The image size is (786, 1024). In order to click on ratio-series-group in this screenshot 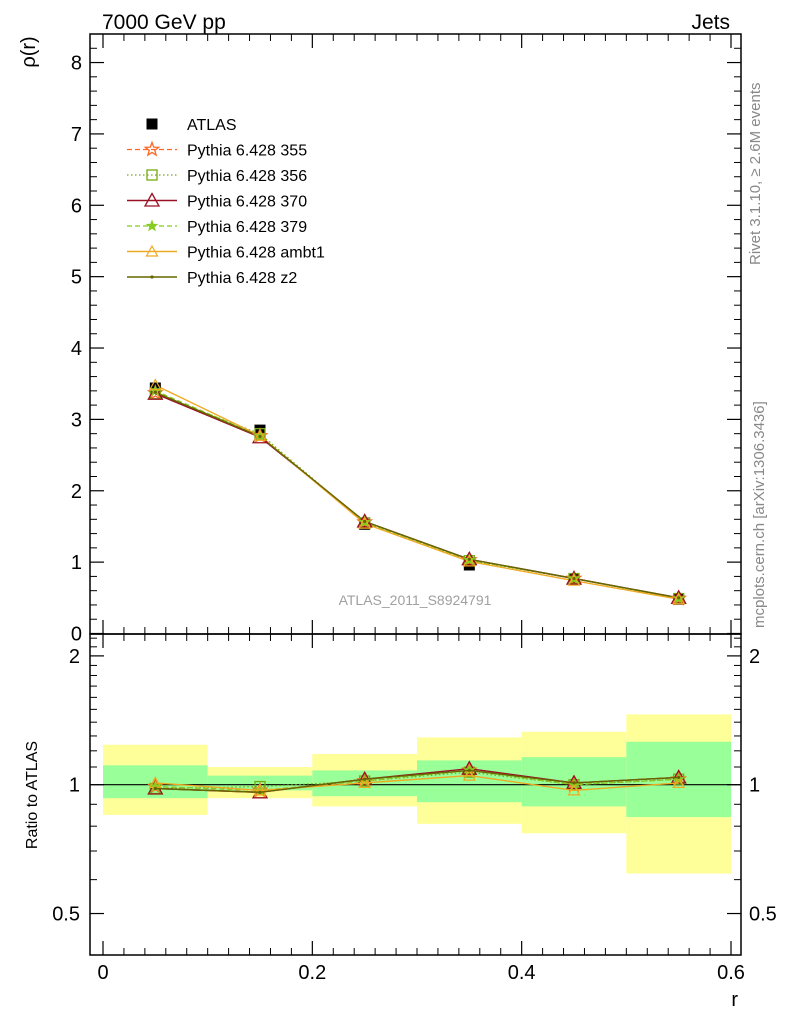, I will do `click(415, 779)`.